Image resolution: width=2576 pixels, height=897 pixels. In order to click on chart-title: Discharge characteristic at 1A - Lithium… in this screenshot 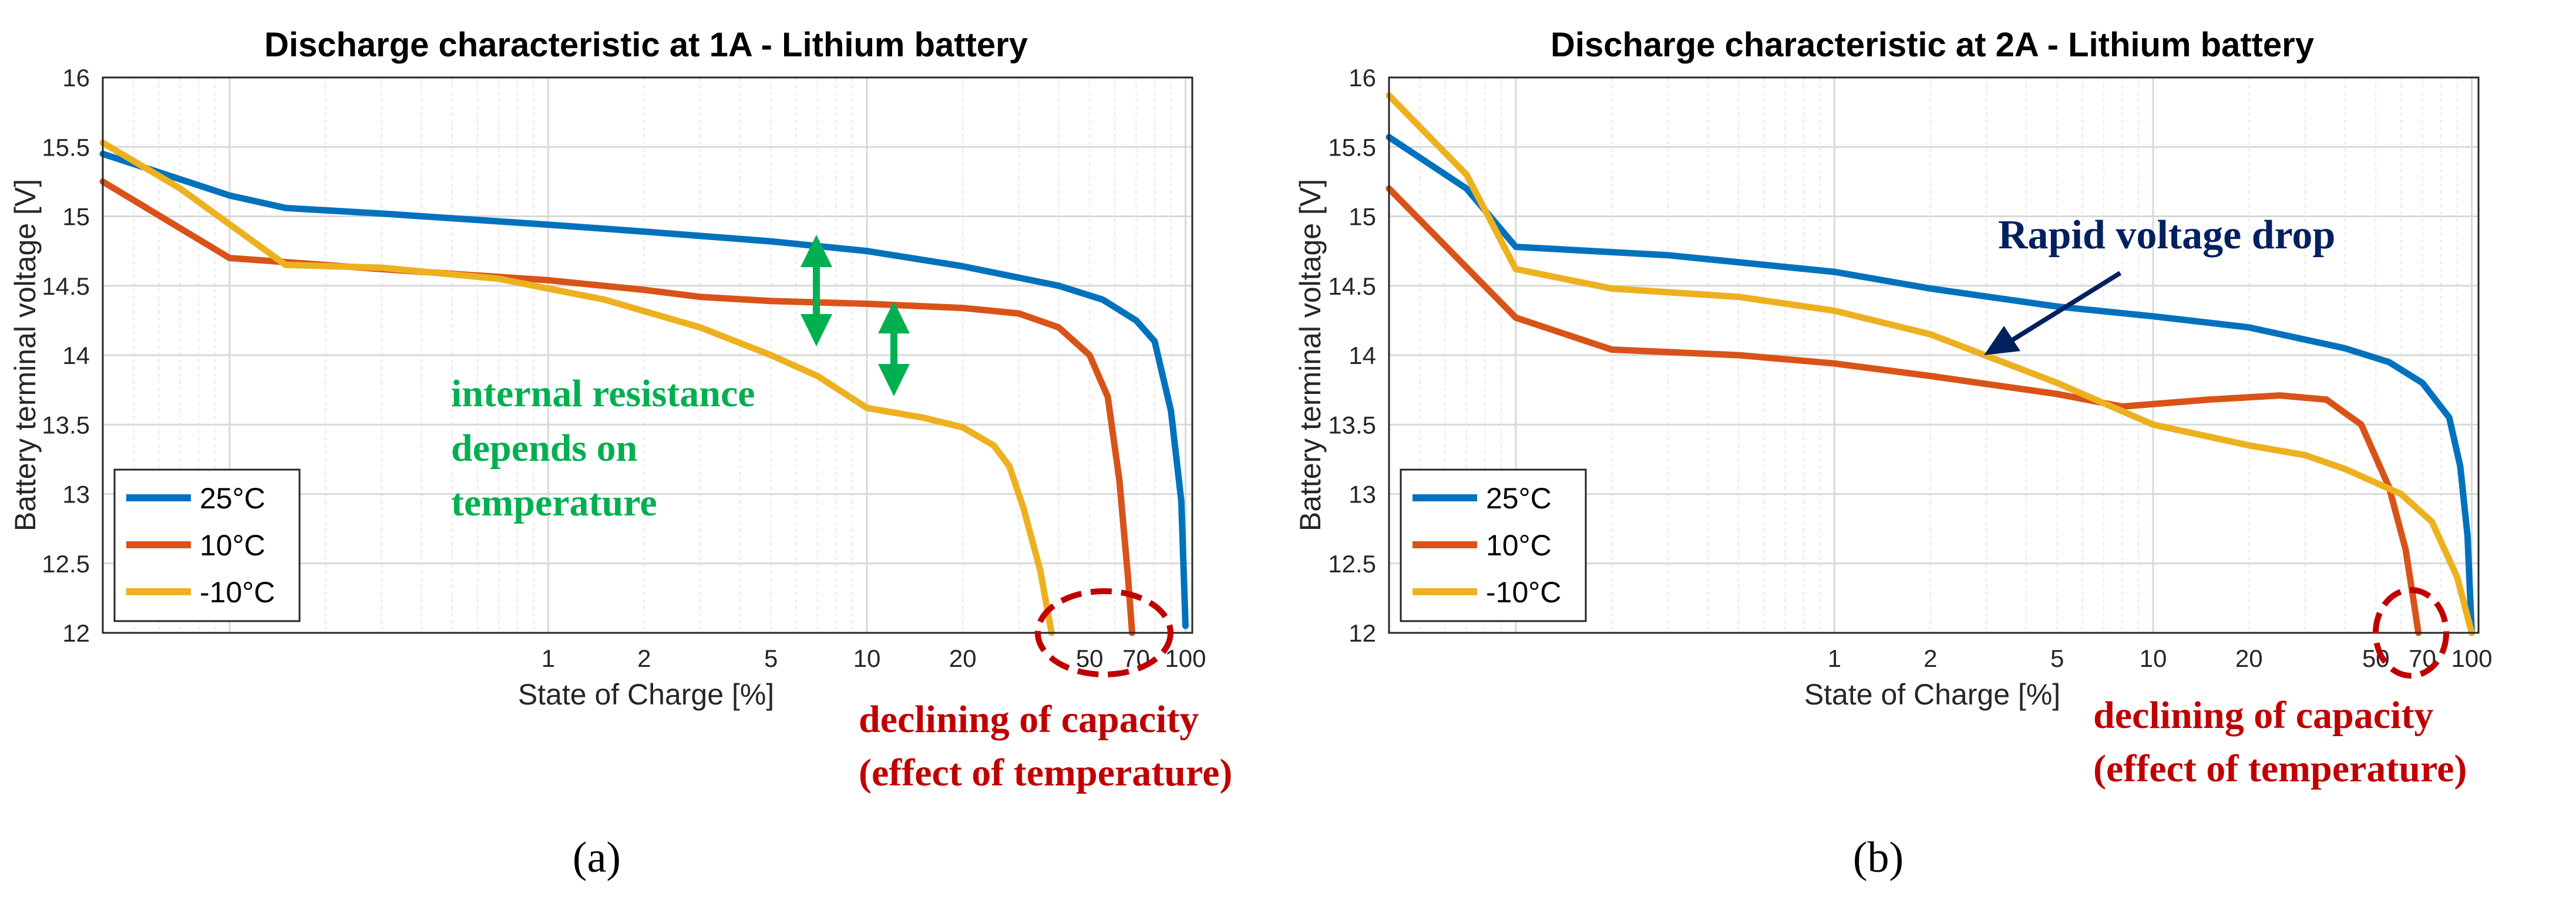, I will do `click(646, 45)`.